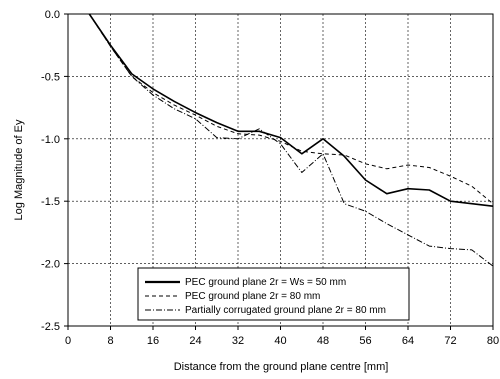  What do you see at coordinates (50, 77) in the screenshot?
I see `y-tick-label: -0.5` at bounding box center [50, 77].